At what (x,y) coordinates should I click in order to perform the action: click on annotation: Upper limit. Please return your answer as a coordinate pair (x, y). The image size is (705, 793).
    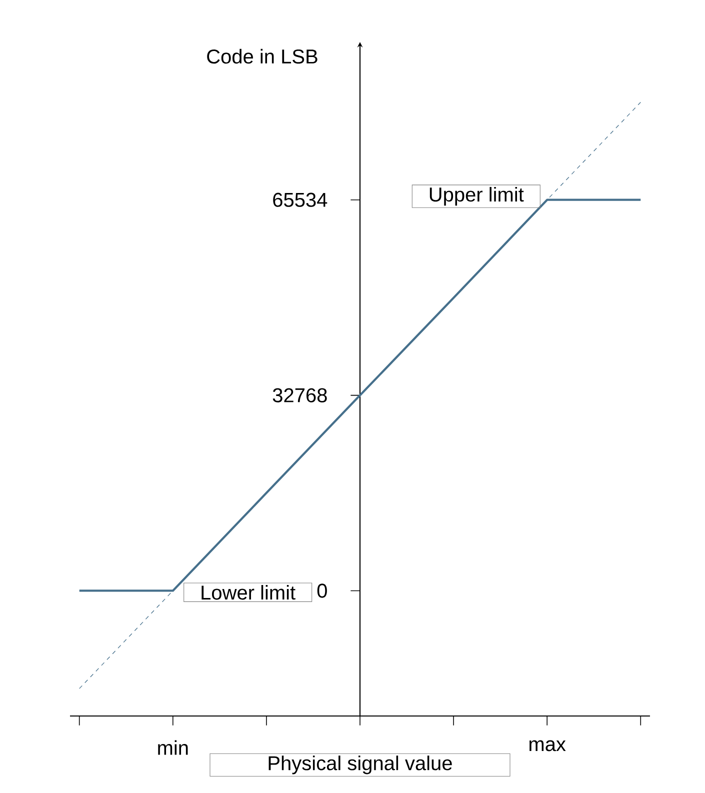
    Looking at the image, I should click on (477, 196).